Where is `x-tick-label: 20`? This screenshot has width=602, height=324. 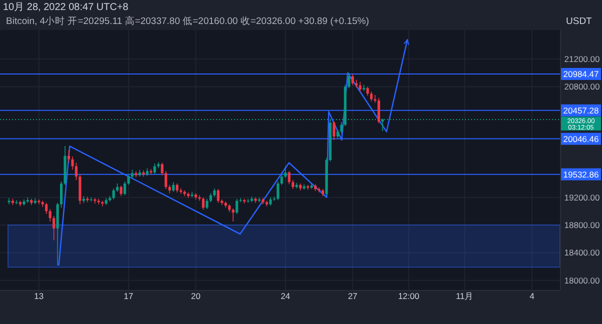 x-tick-label: 20 is located at coordinates (196, 296).